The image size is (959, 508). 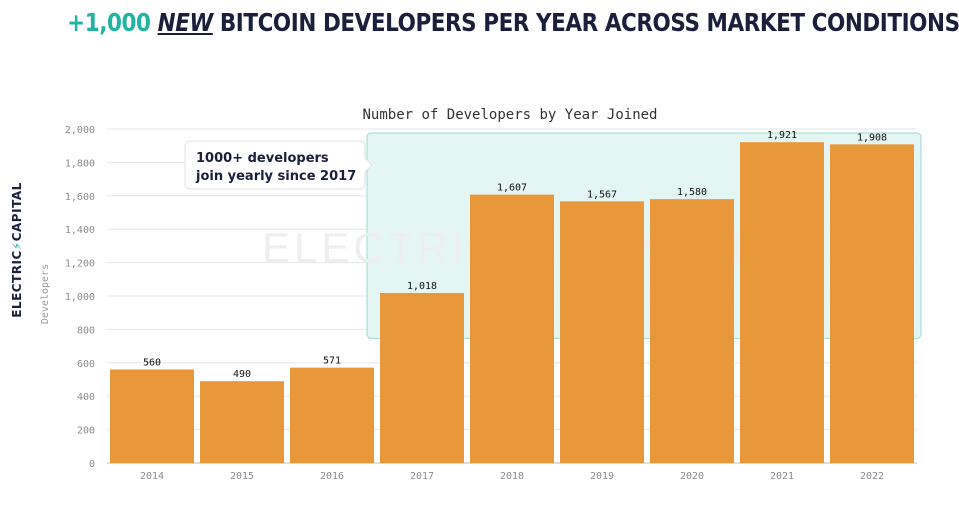 What do you see at coordinates (602, 476) in the screenshot?
I see `x-tick-label: 2019` at bounding box center [602, 476].